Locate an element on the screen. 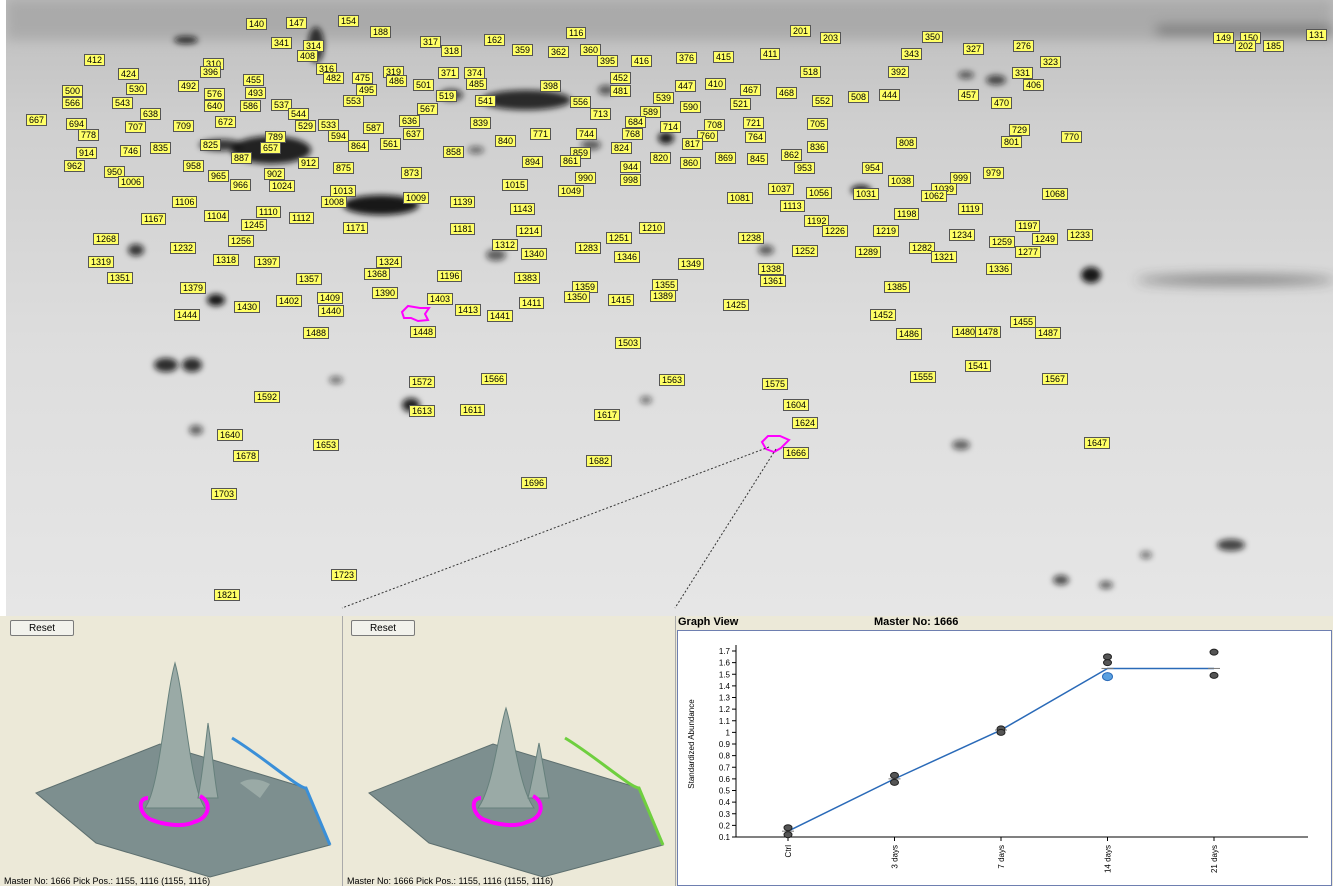 This screenshot has width=1333, height=886. spot-label-721: 721 is located at coordinates (754, 123).